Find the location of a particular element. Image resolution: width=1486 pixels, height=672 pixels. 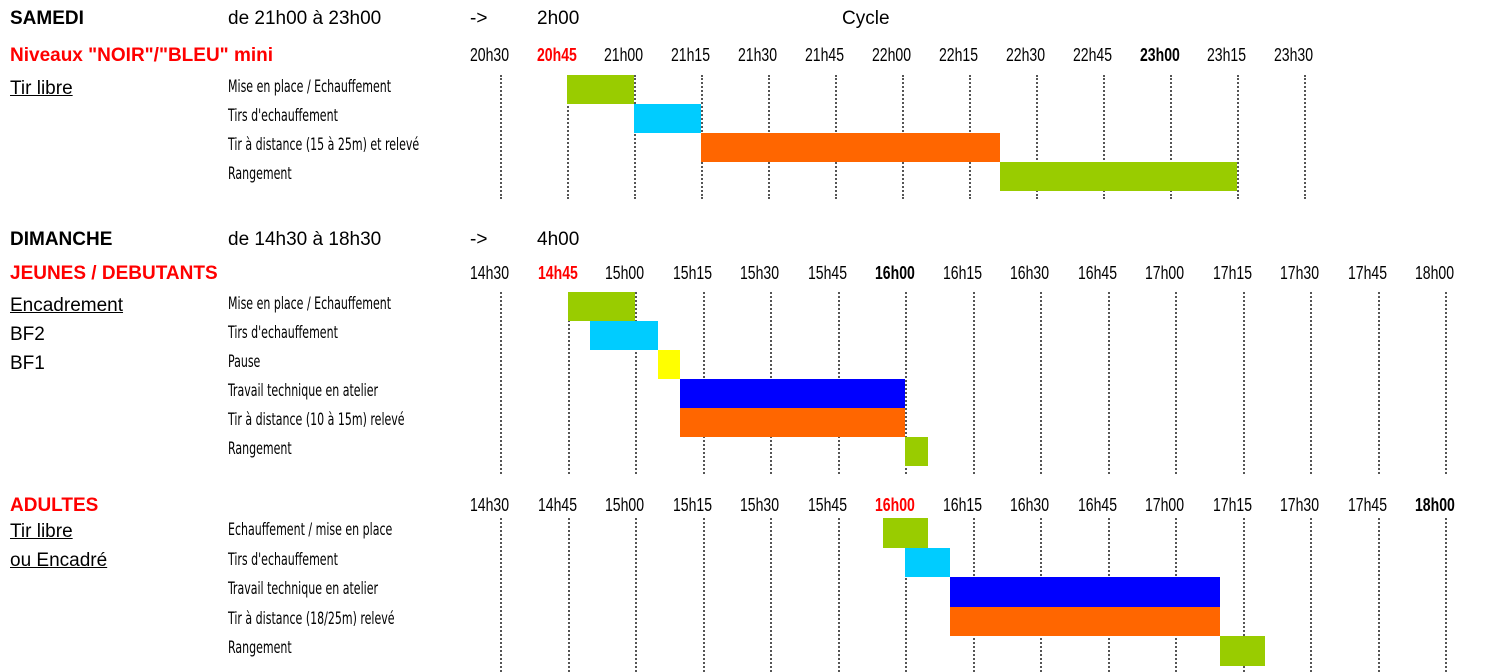

samedi-tick-label: 23h15 is located at coordinates (1227, 55).